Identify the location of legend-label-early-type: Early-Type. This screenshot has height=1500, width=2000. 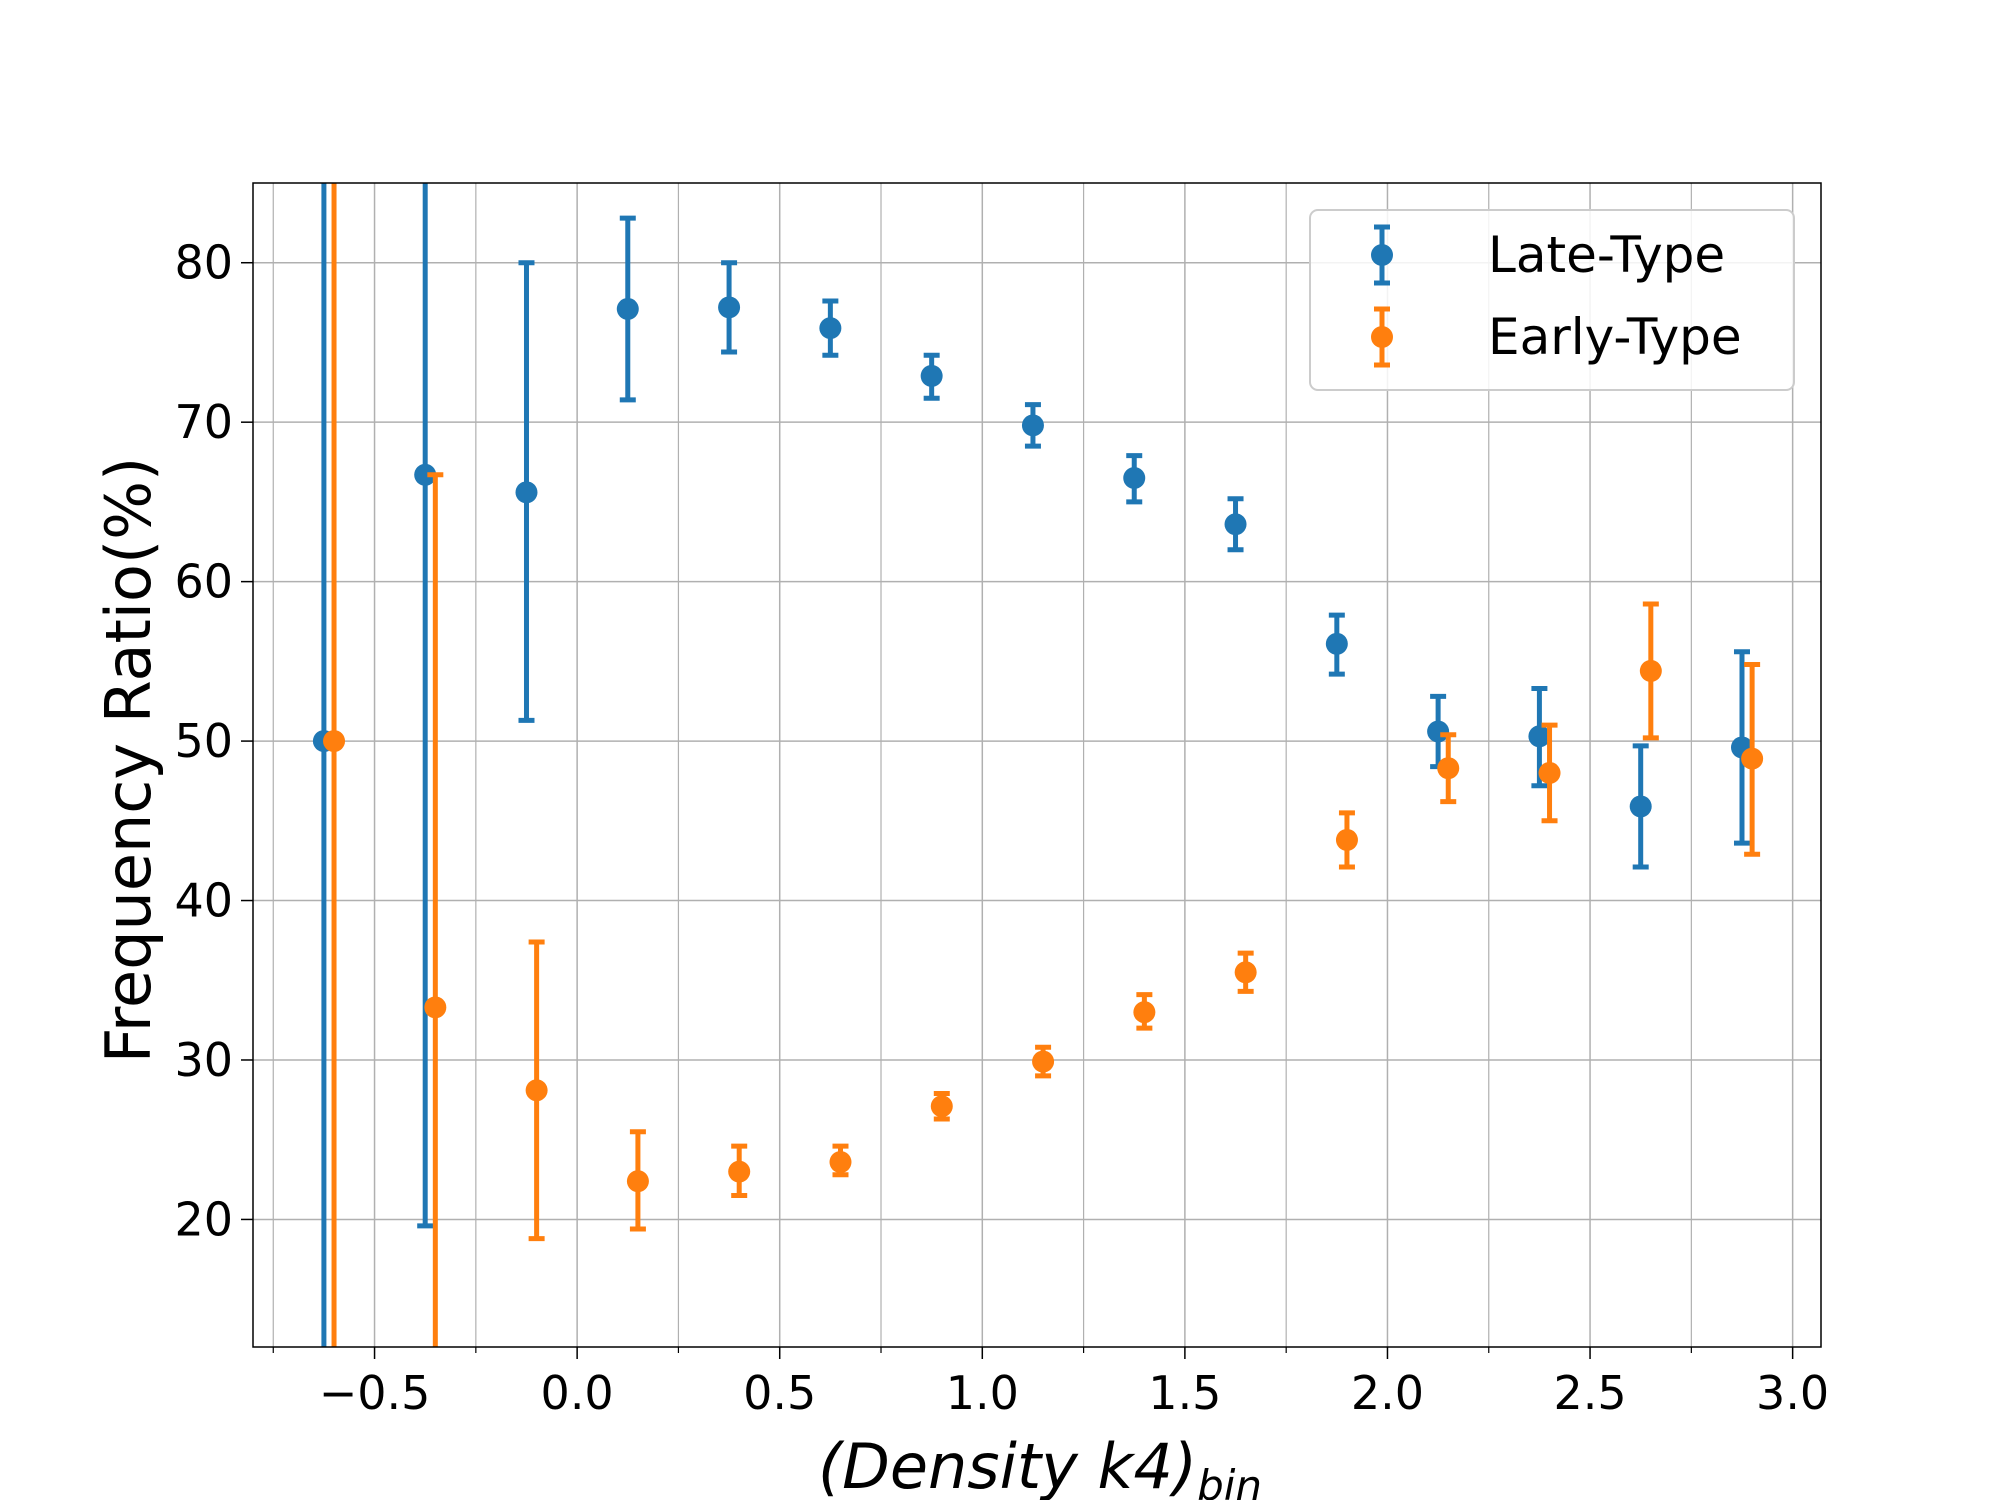
(1615, 337).